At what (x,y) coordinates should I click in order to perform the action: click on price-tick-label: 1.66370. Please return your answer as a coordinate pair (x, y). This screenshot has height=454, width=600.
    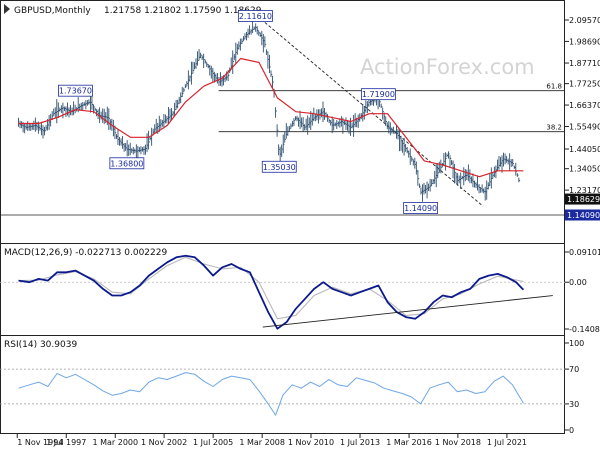
    Looking at the image, I should click on (584, 105).